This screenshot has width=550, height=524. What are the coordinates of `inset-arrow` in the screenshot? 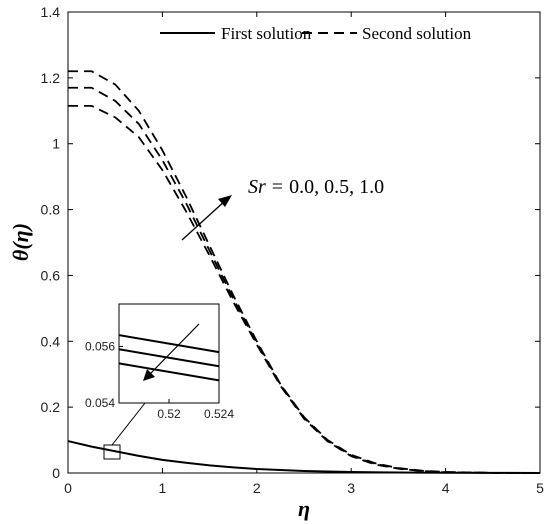 It's located at (174, 349).